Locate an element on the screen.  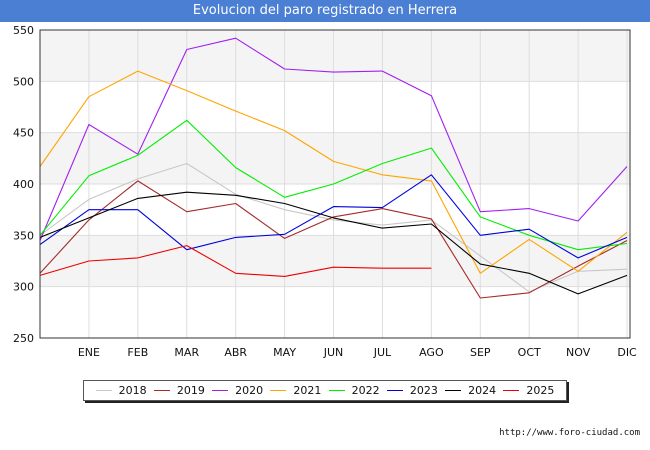
legend-item-2021: 2021 is located at coordinates (295, 390).